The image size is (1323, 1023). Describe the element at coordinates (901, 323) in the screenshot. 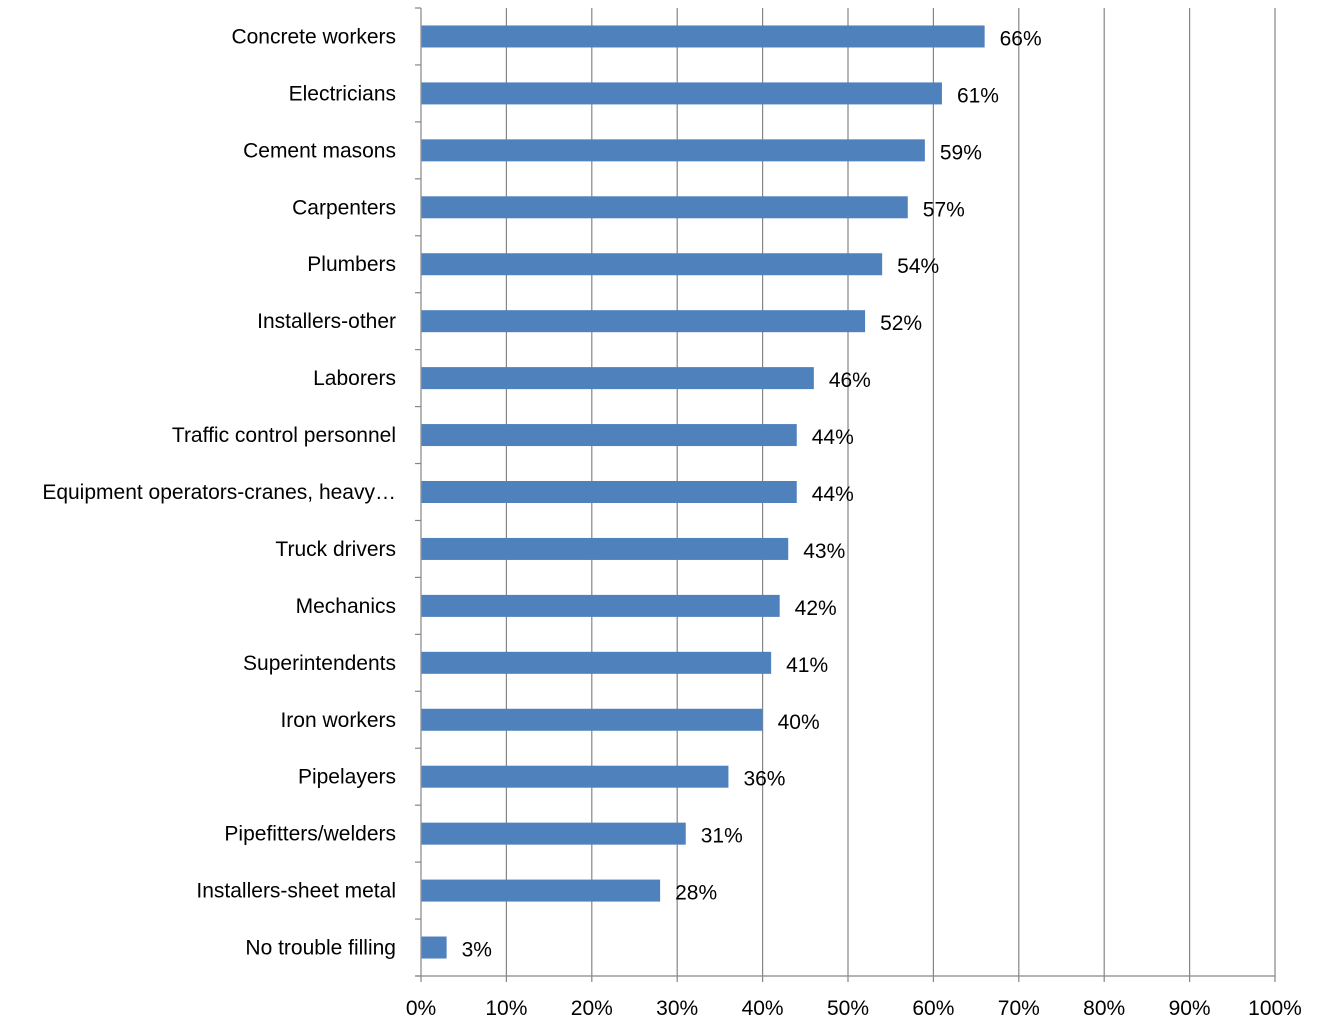

I see `data-label: 52%` at that location.